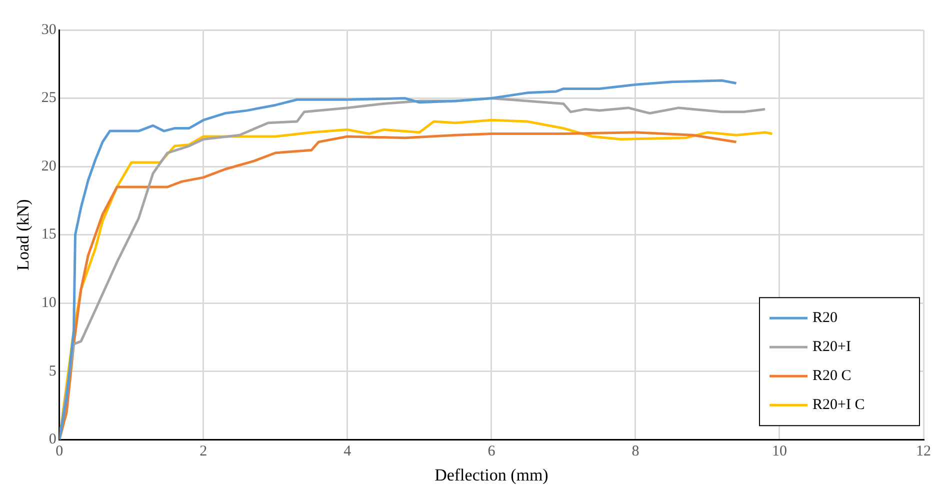 The height and width of the screenshot is (488, 934). Describe the element at coordinates (48, 234) in the screenshot. I see `y-tick-label: 15` at that location.